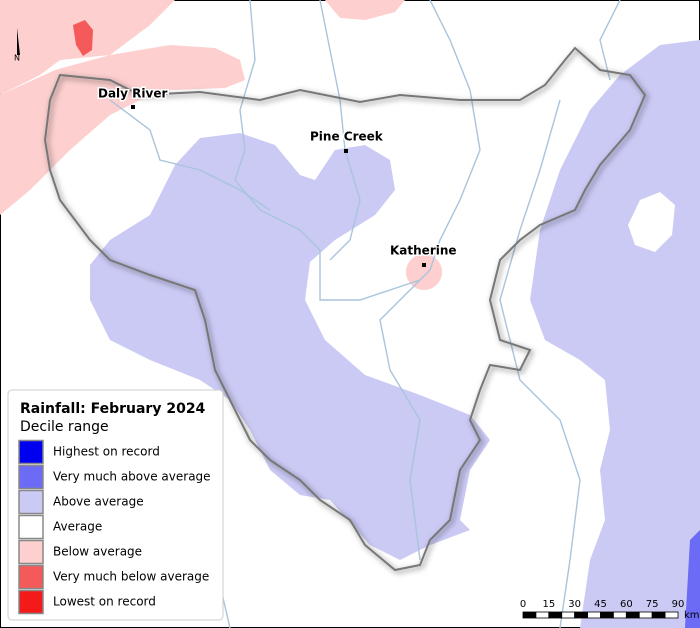  I want to click on scale-label: 0, so click(523, 604).